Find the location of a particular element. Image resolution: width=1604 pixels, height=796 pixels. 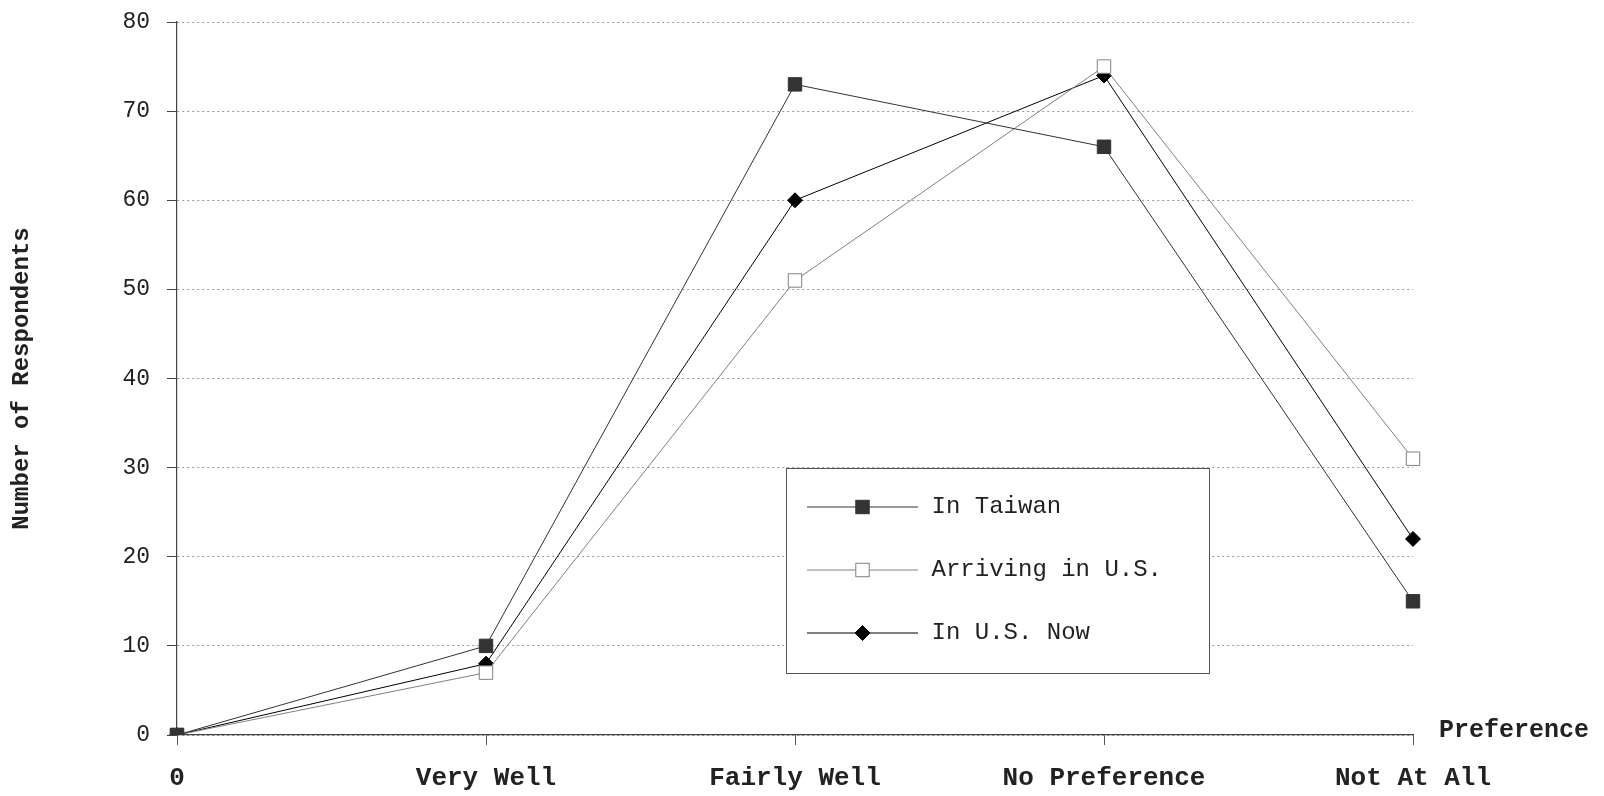

y-tick-label: 0 is located at coordinates (143, 735).